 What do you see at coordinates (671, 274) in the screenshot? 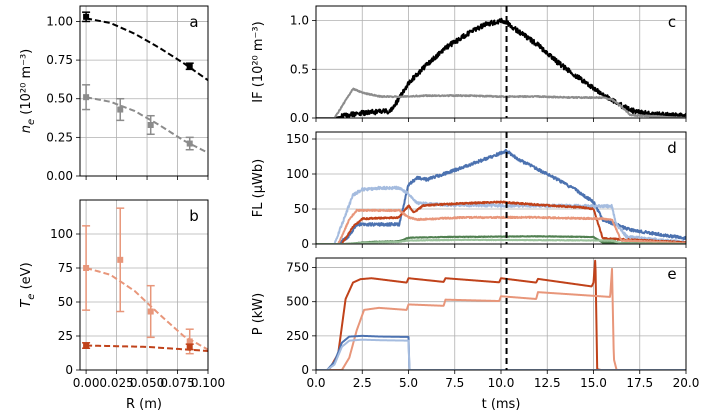
I see `panel-letter: e` at bounding box center [671, 274].